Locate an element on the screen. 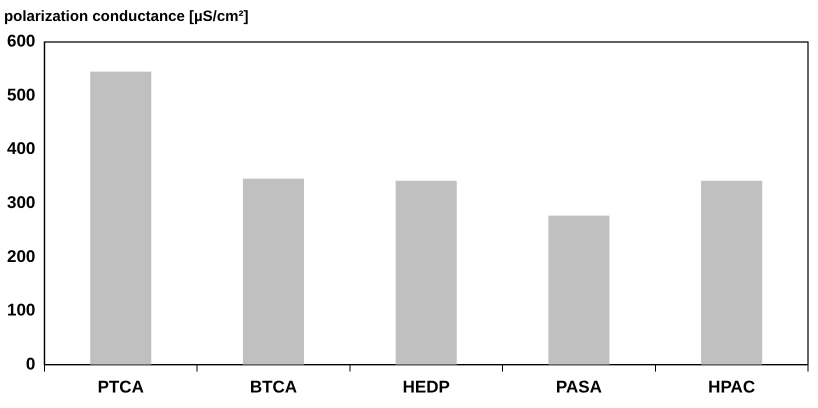  x-tick-label: BTCA is located at coordinates (274, 386).